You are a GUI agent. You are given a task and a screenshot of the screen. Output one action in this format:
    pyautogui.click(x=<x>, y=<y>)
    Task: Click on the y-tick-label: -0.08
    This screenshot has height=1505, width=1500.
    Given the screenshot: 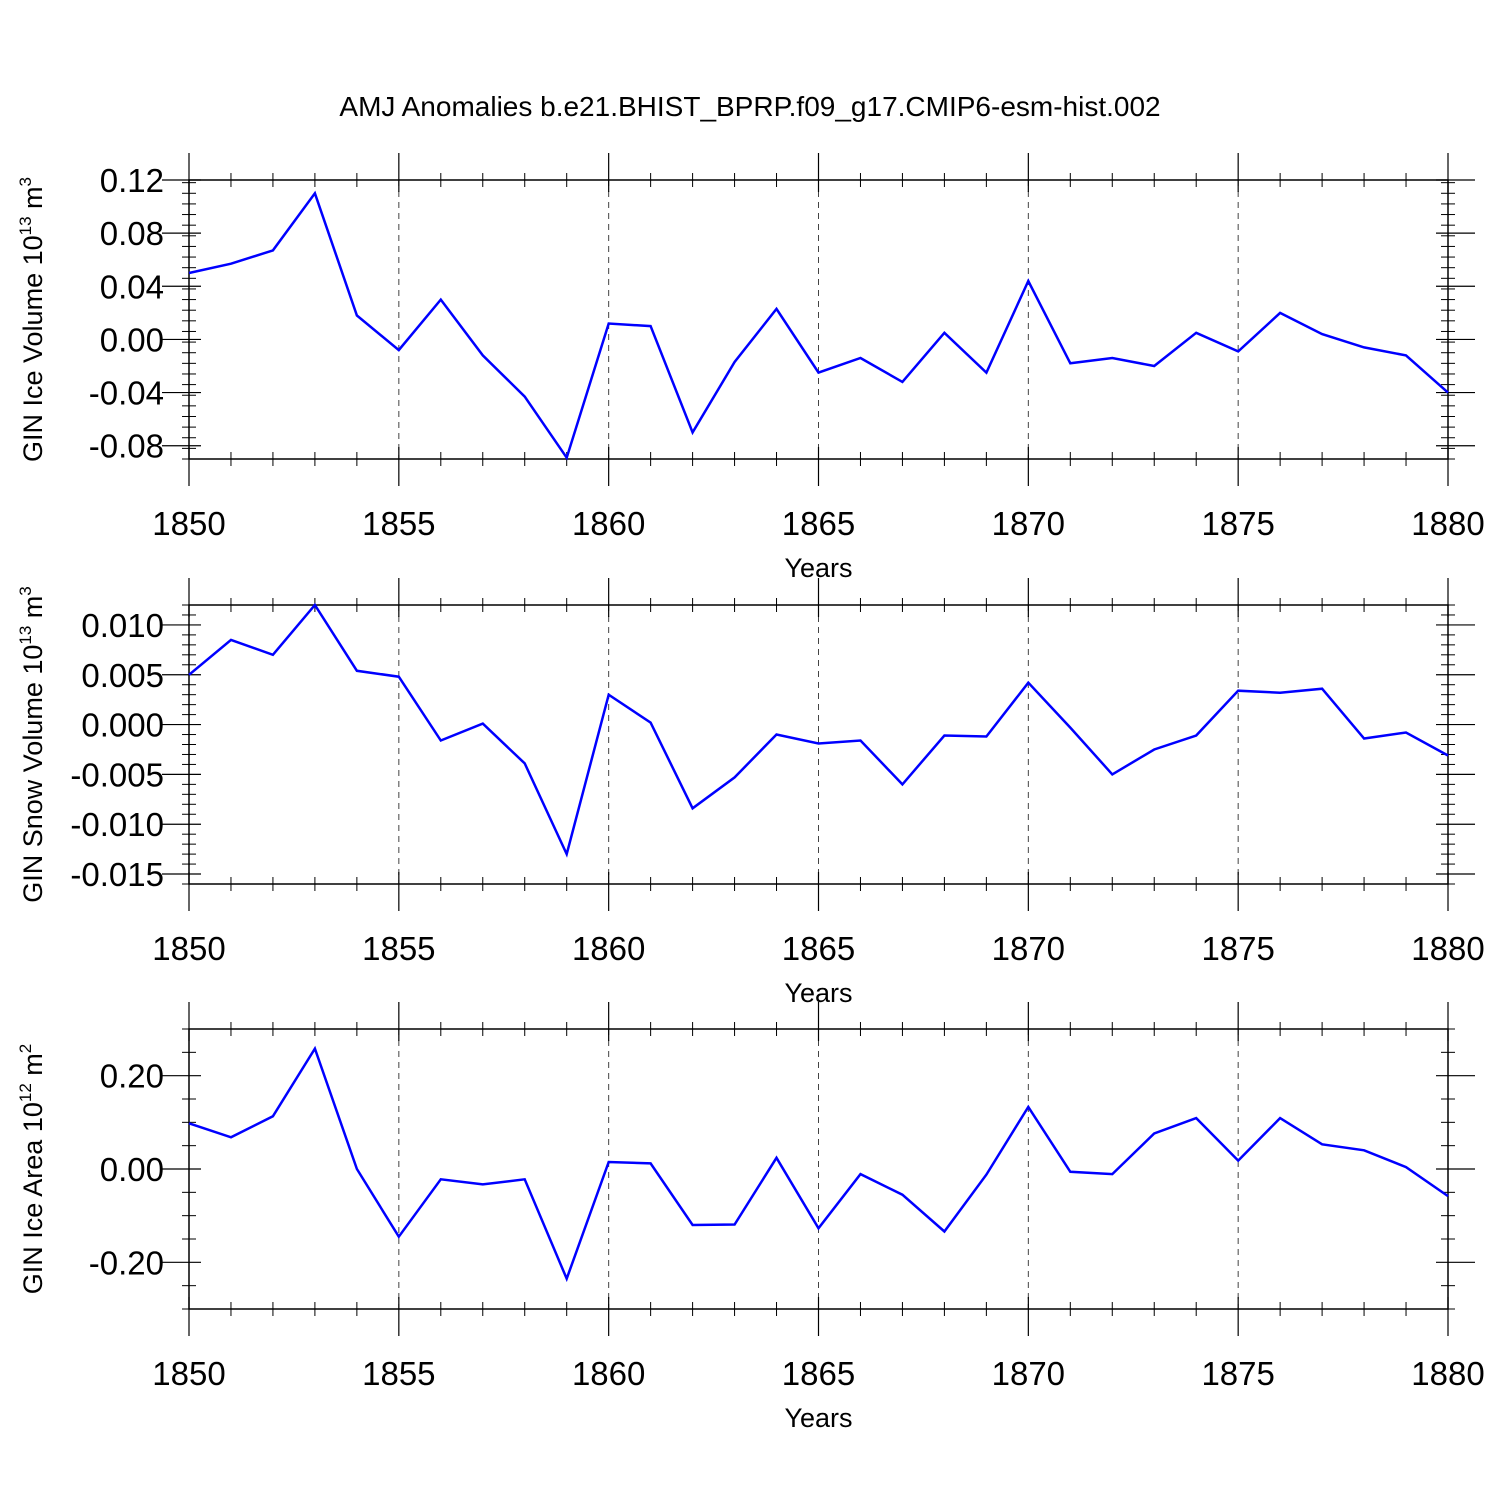 What is the action you would take?
    pyautogui.click(x=126, y=446)
    